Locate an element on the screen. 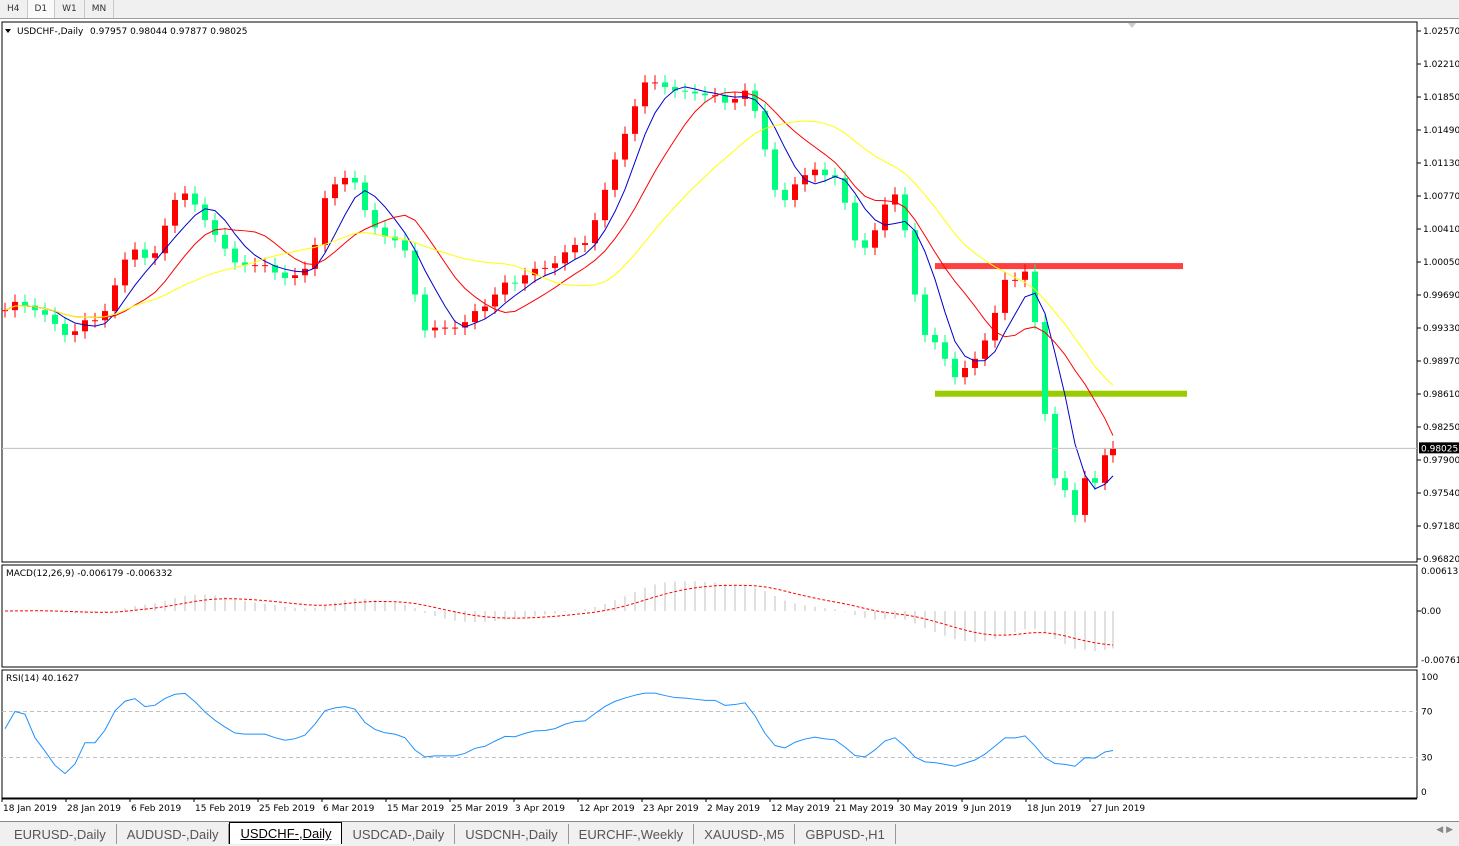 The height and width of the screenshot is (846, 1459). shift-marker-icon is located at coordinates (1132, 25).